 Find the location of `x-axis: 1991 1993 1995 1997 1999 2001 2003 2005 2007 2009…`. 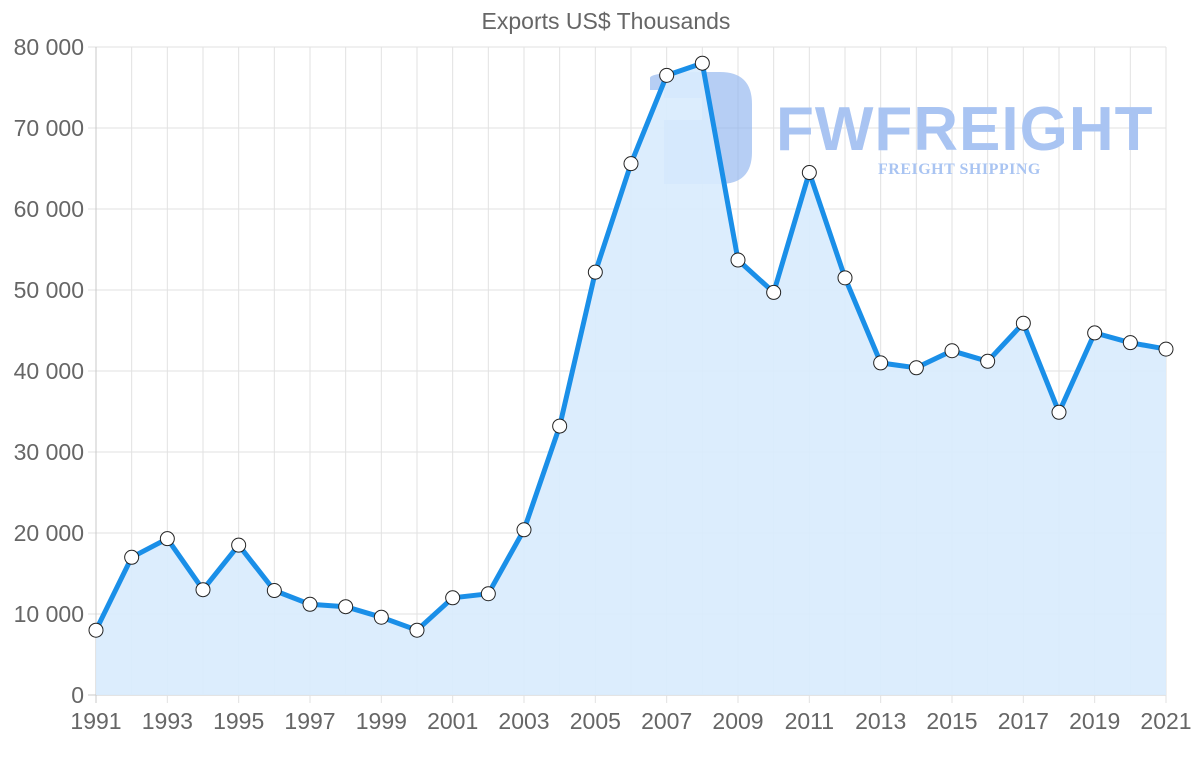

x-axis: 1991 1993 1995 1997 1999 2001 2003 2005 2007 2009… is located at coordinates (630, 721).